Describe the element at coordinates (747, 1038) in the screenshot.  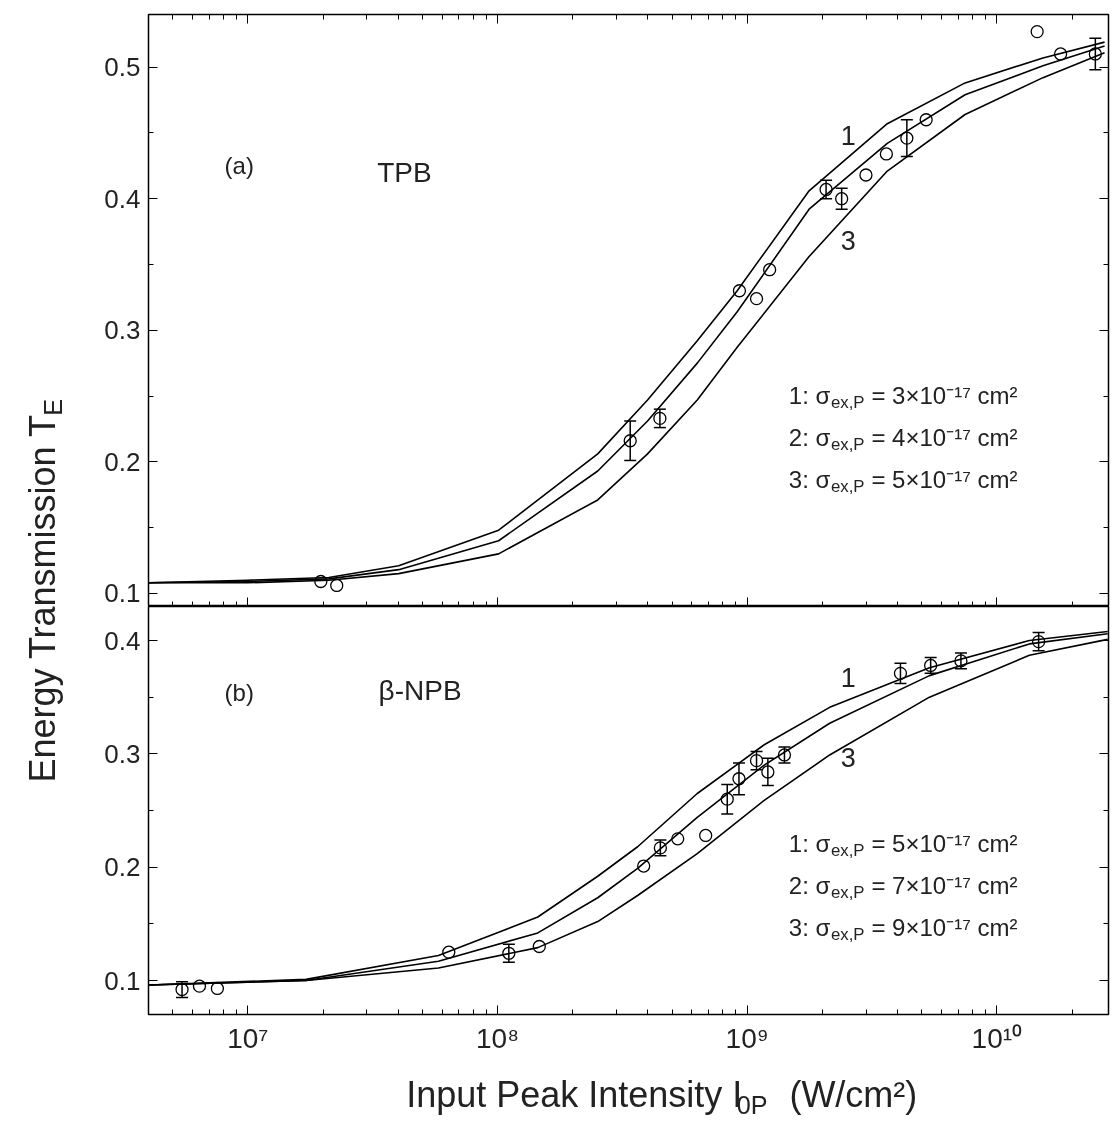
I see `x-tick-label: 10⁹` at that location.